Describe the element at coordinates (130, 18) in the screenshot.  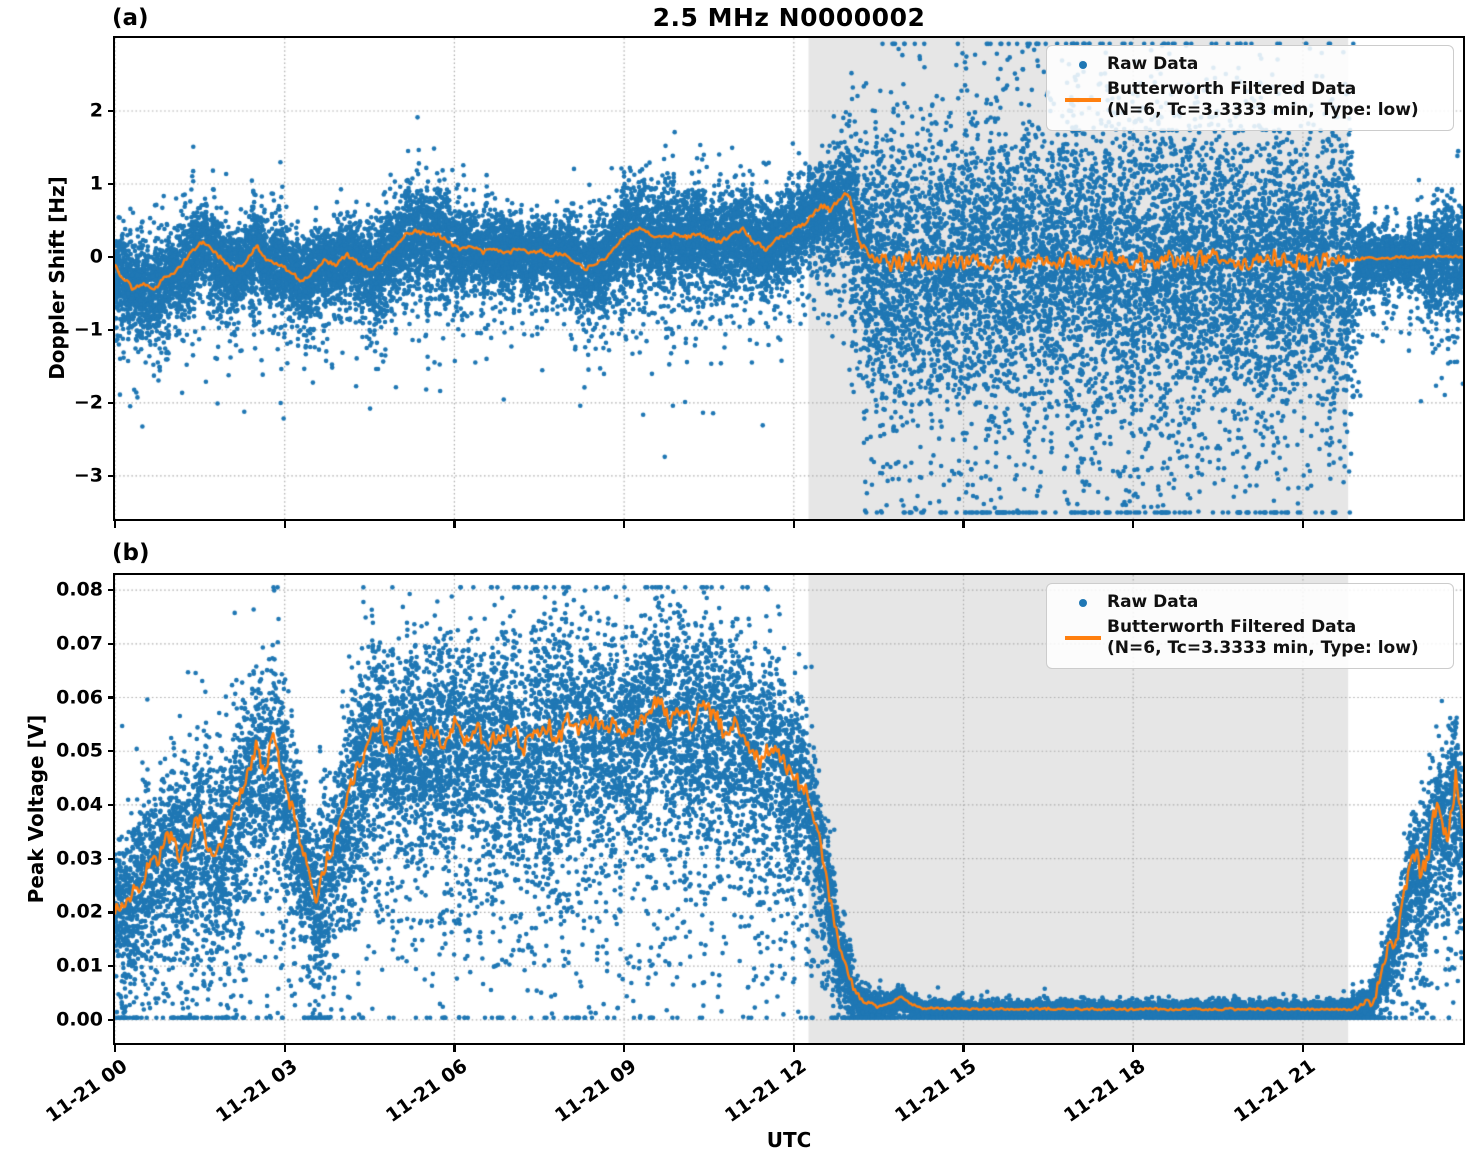
I see `panel-a-letter: (a)` at that location.